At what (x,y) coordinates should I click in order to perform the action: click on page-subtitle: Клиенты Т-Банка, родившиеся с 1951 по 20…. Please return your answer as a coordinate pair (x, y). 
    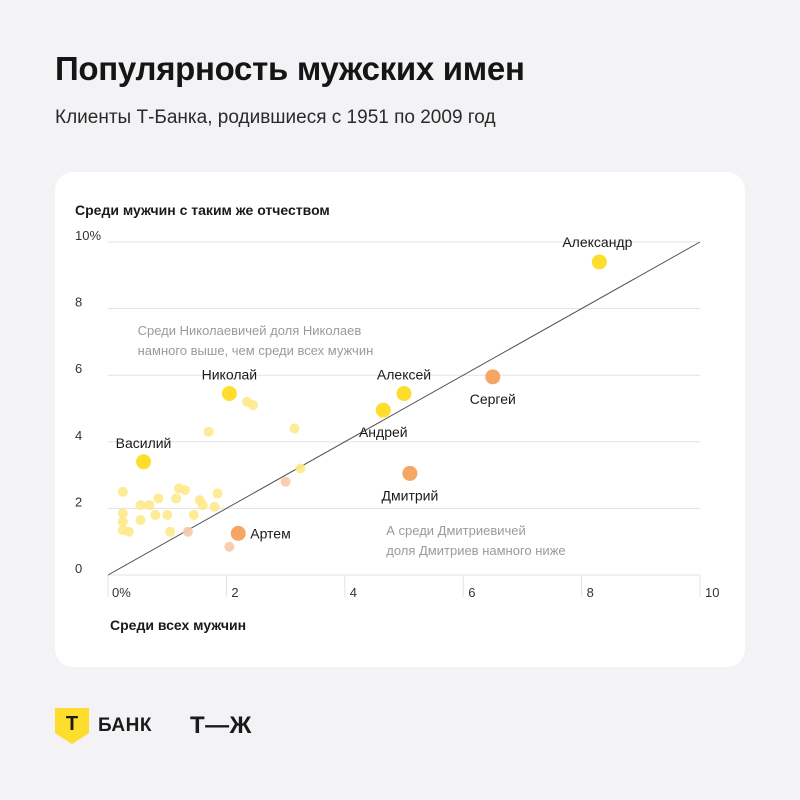
    Looking at the image, I should click on (275, 117).